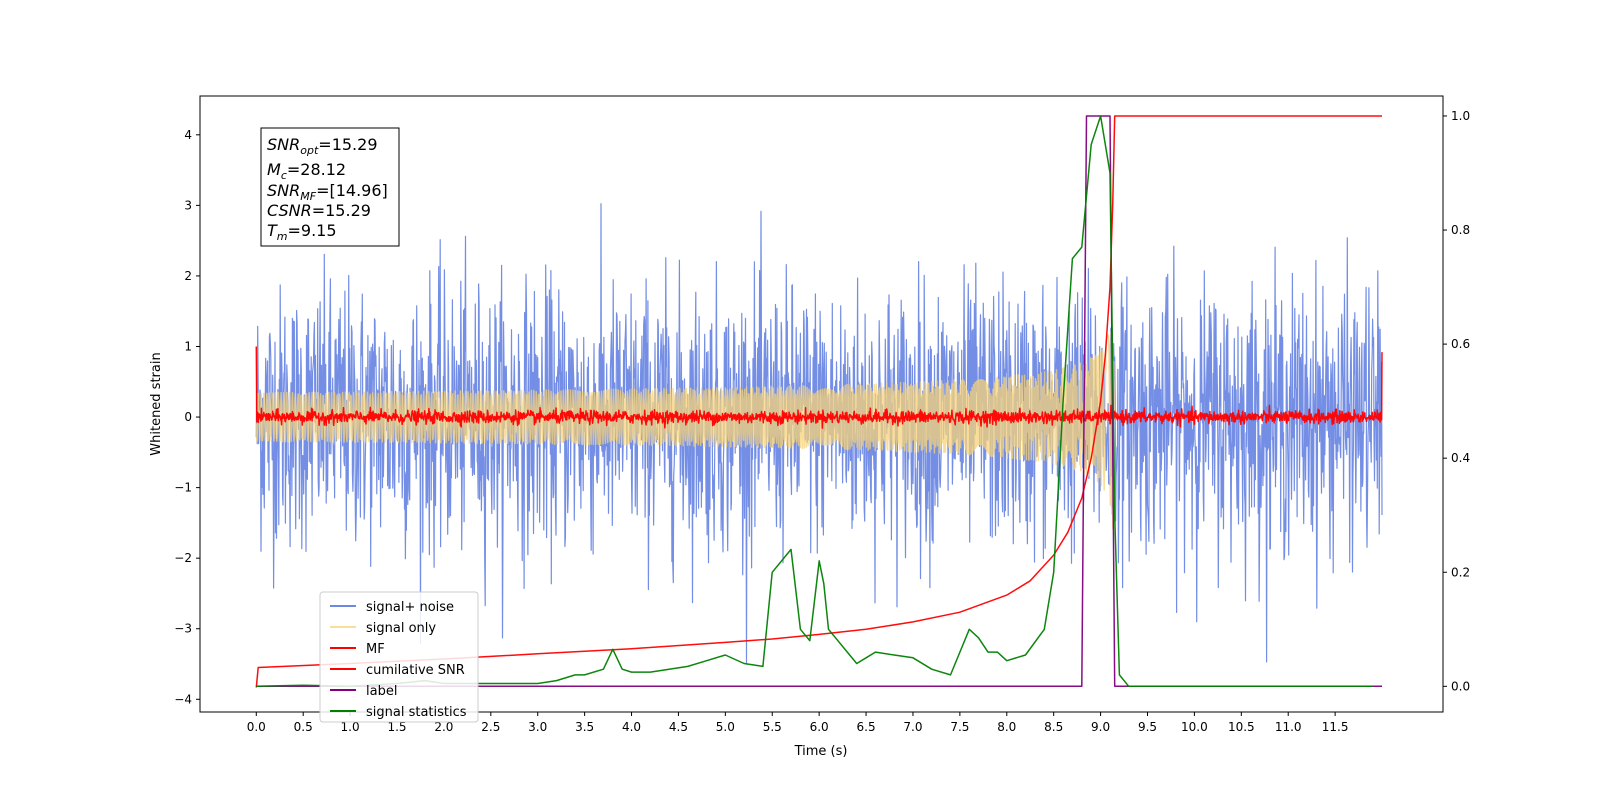 This screenshot has width=1600, height=800. What do you see at coordinates (490, 727) in the screenshot?
I see `x-tick-label: 2.5` at bounding box center [490, 727].